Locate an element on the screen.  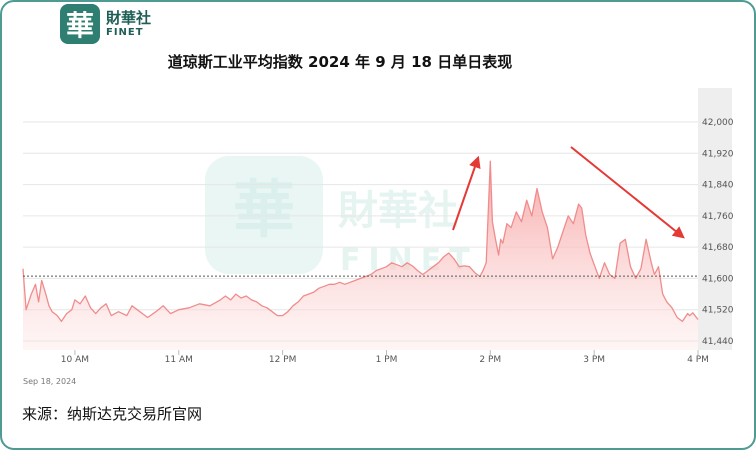
y-tick-label: 41,520 is located at coordinates (718, 311).